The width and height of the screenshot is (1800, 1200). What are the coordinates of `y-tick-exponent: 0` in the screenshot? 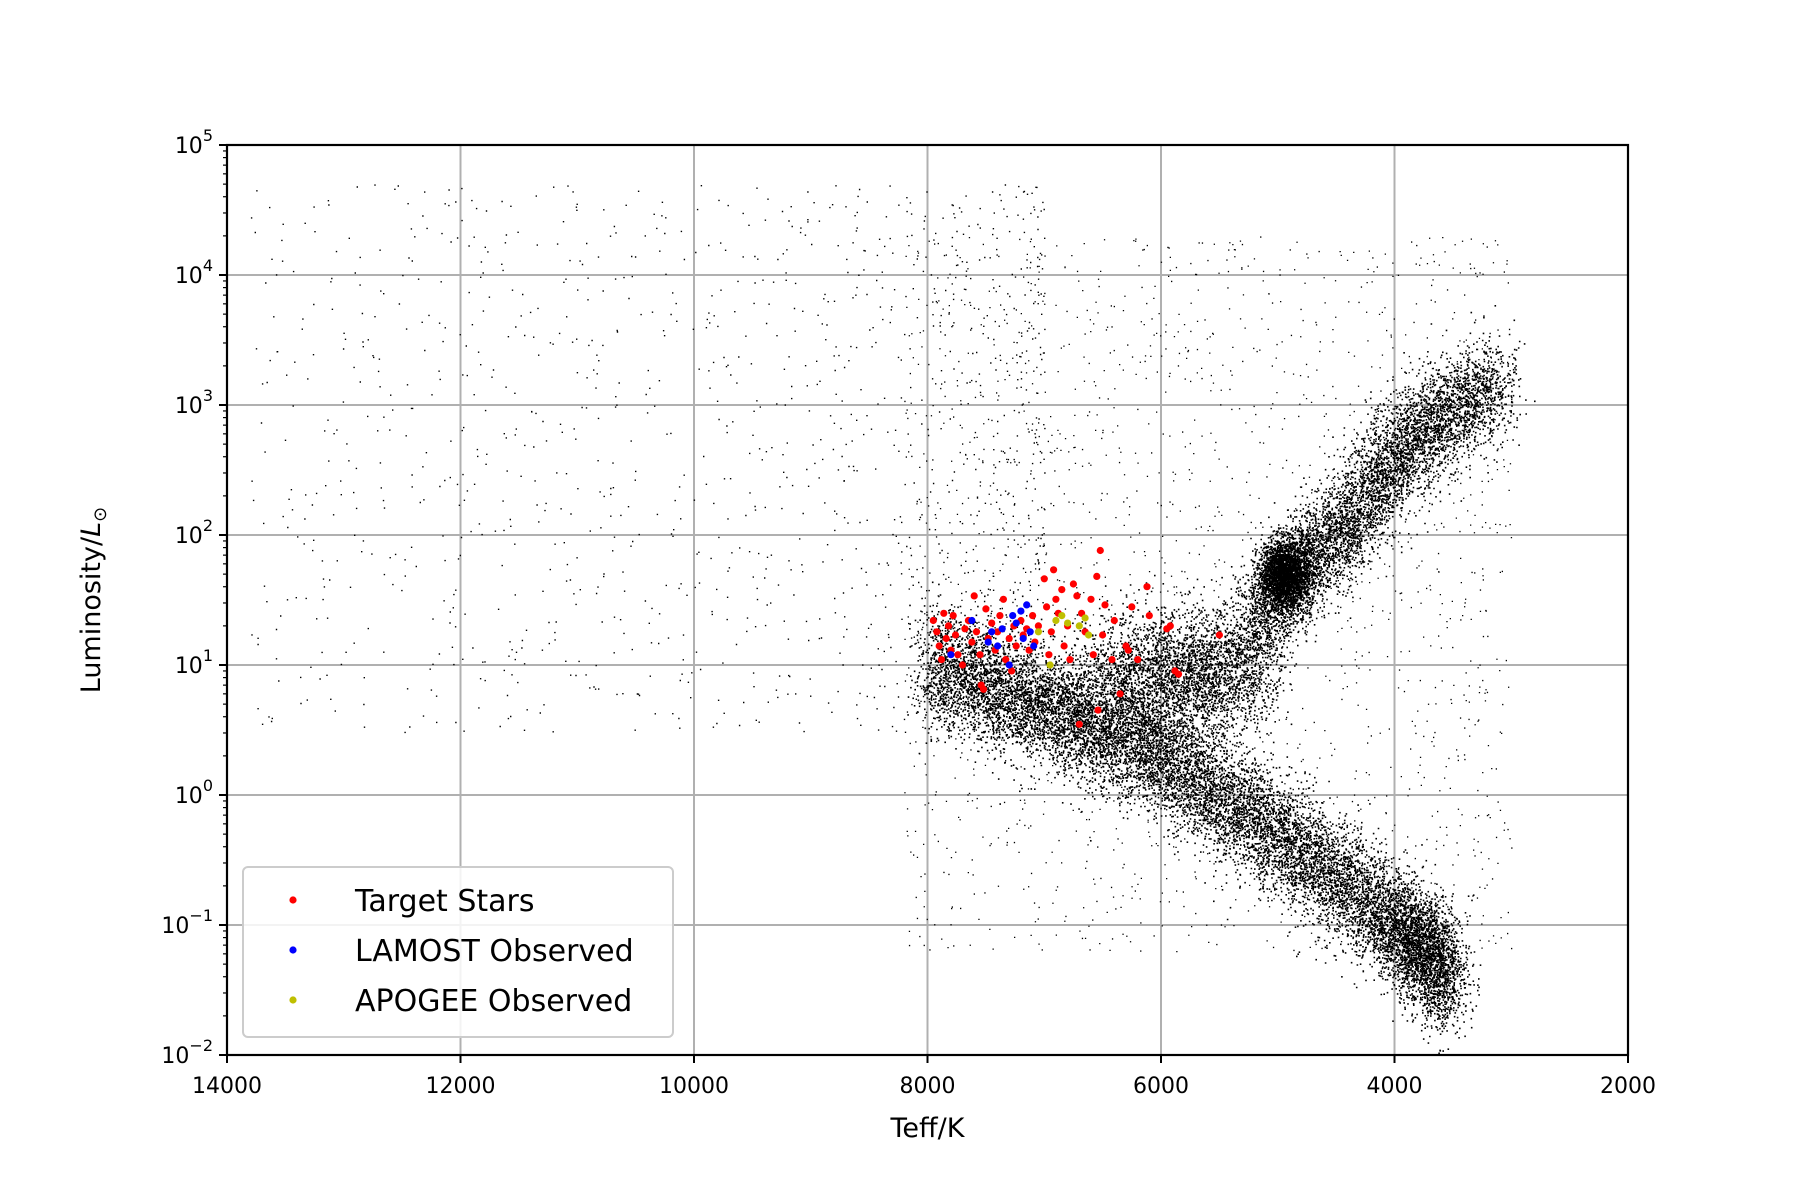 It's located at (208, 785).